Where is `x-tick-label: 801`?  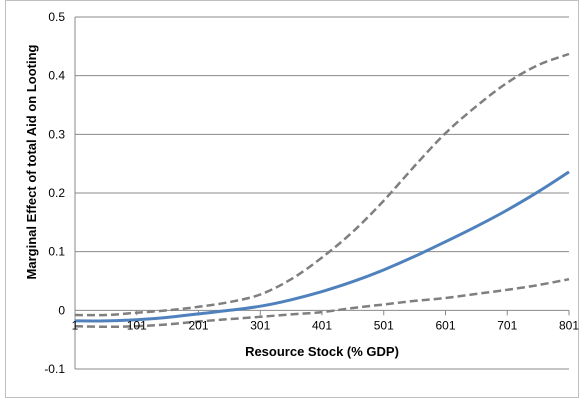 x-tick-label: 801 is located at coordinates (569, 325).